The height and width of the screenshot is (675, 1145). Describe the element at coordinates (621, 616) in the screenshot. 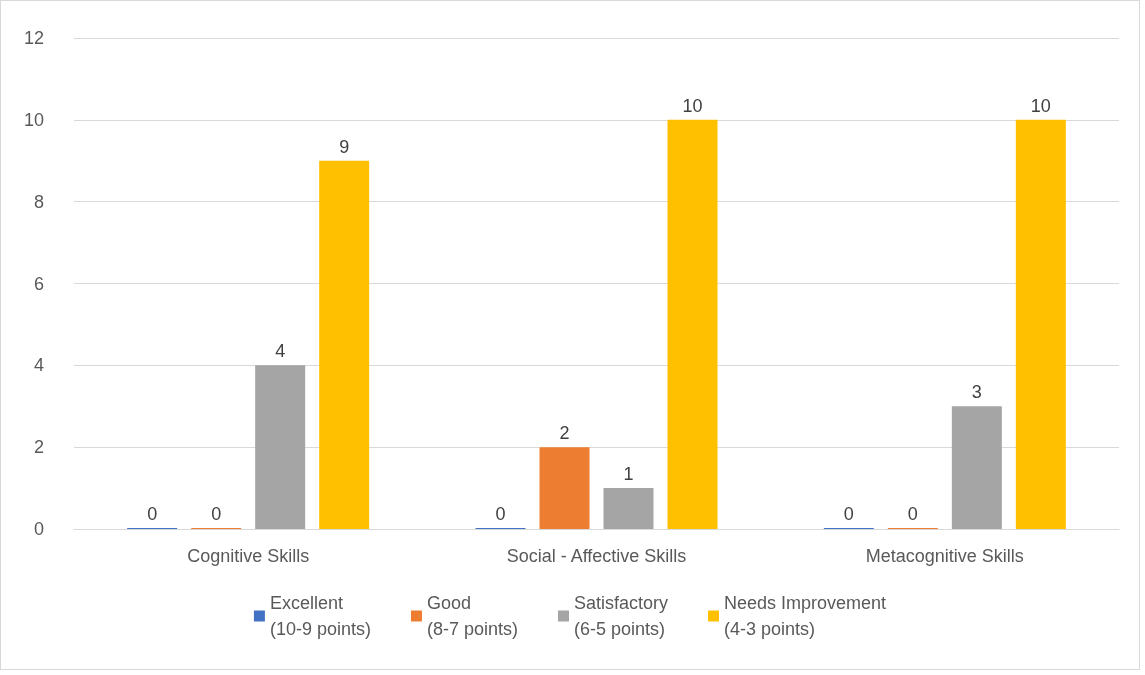

I see `legend-label: Satisfactory (6-5 points)` at that location.